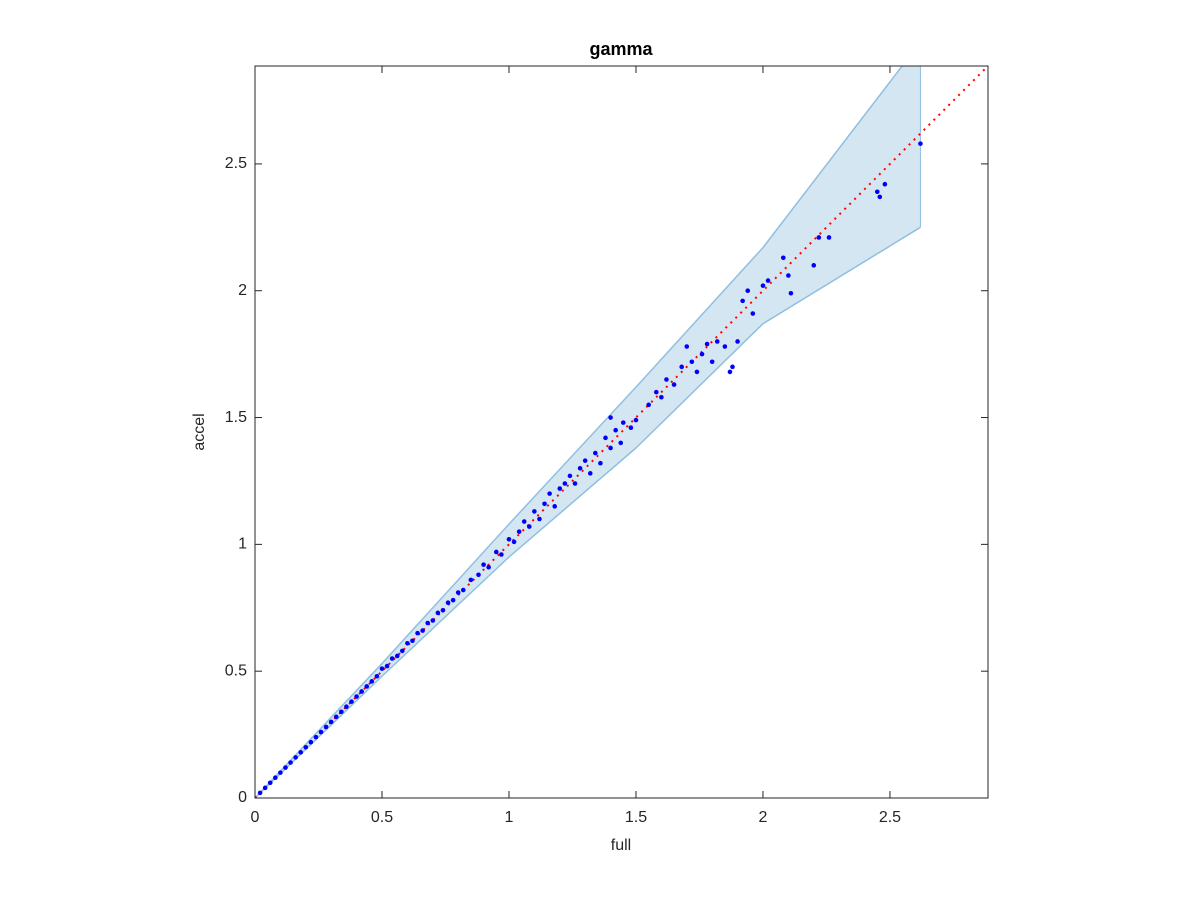 This screenshot has height=900, width=1200. Describe the element at coordinates (509, 817) in the screenshot. I see `x-tick-label: 1` at that location.